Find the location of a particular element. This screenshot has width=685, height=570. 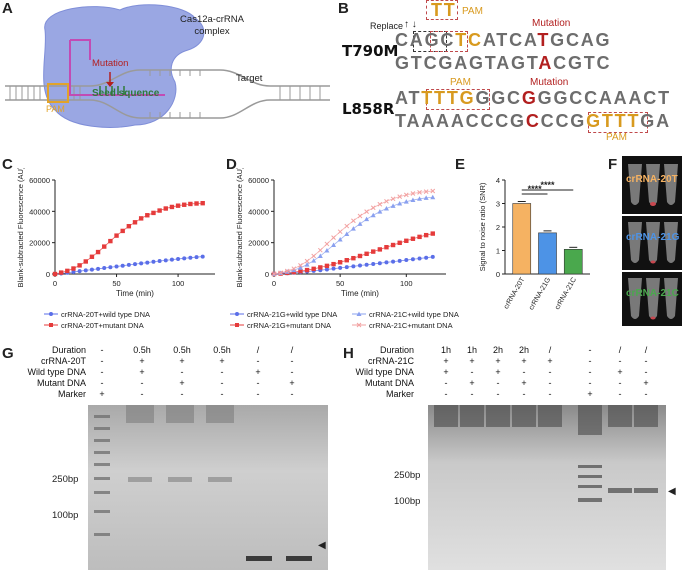

l858r-pam-bot: GTTT is located at coordinates (613, 121).